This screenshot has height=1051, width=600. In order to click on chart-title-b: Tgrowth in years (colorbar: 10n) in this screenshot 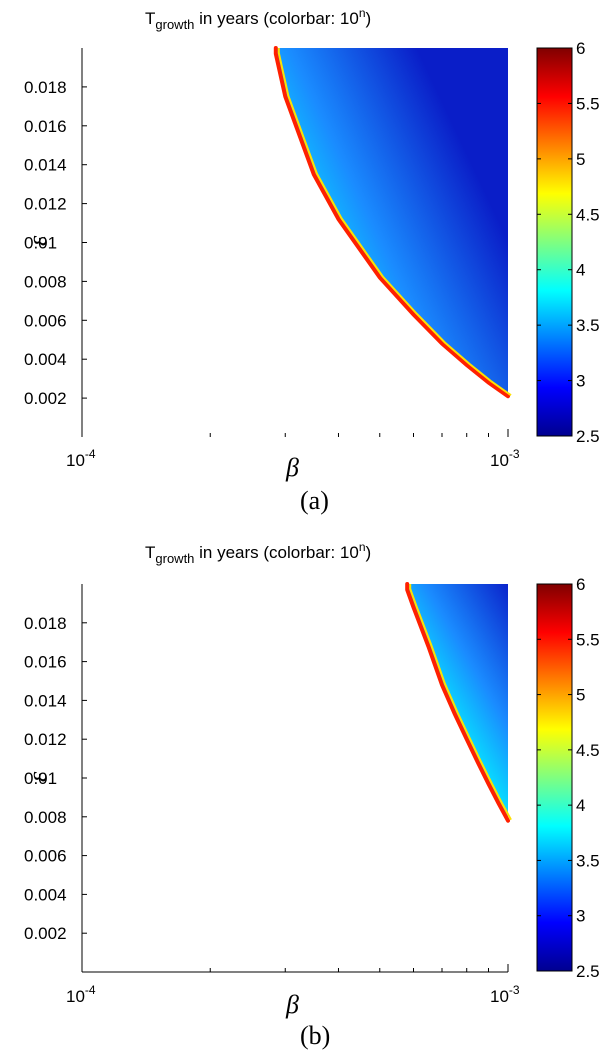, I will do `click(258, 553)`.